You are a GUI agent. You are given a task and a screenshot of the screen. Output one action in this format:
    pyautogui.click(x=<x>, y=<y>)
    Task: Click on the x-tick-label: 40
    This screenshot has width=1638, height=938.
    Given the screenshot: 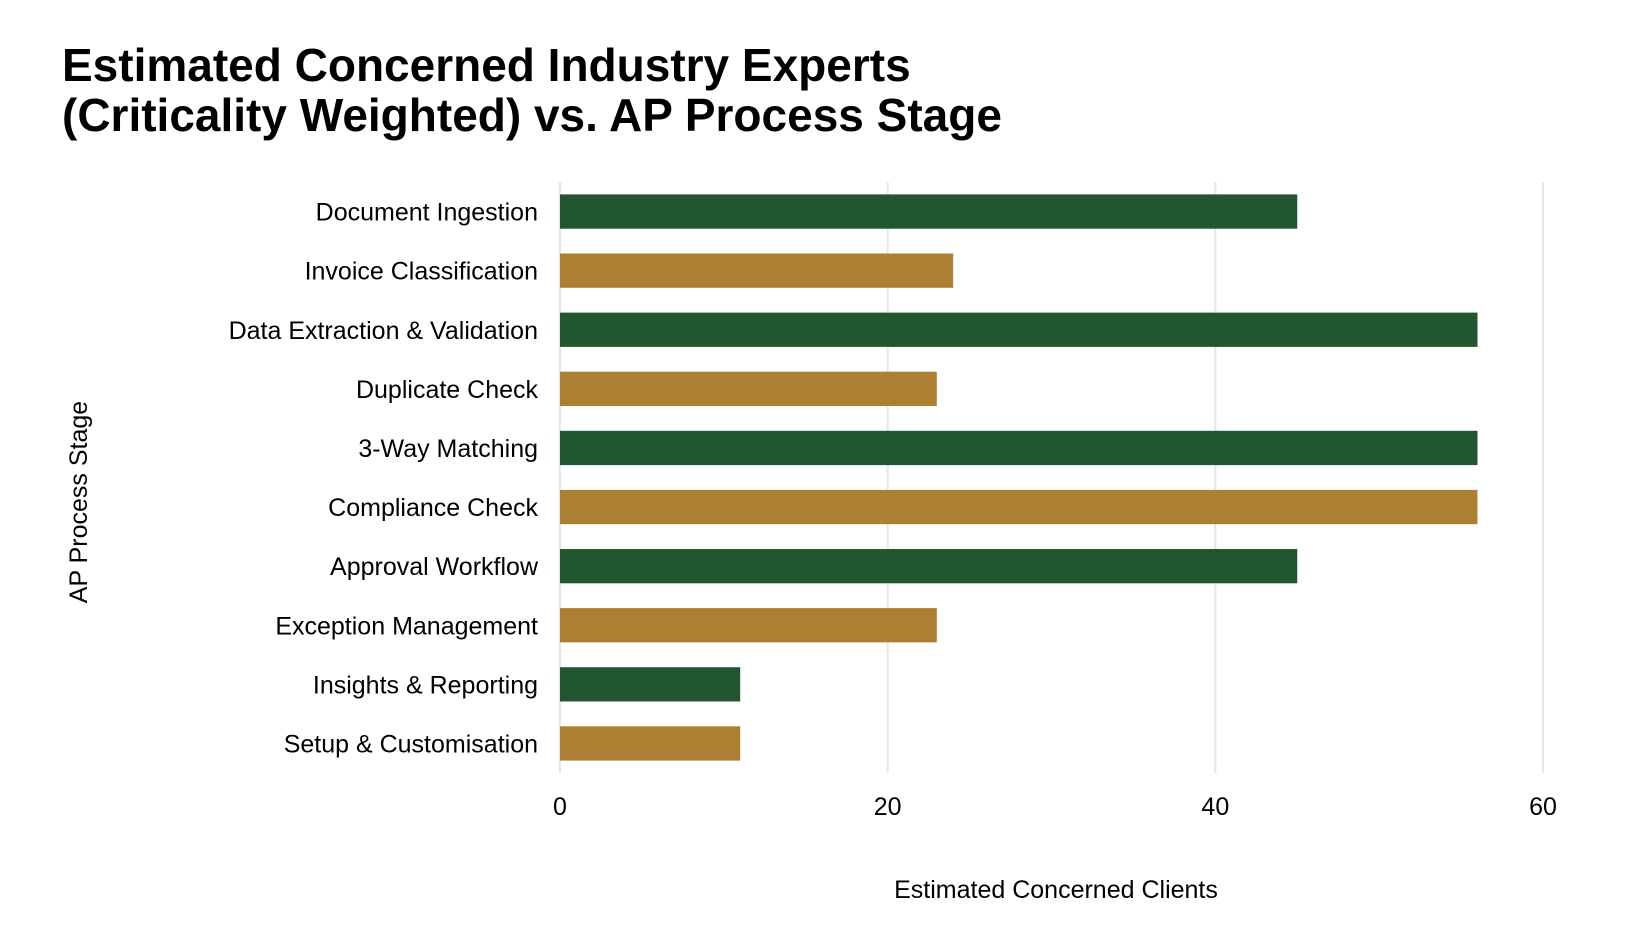 What is the action you would take?
    pyautogui.click(x=1215, y=807)
    